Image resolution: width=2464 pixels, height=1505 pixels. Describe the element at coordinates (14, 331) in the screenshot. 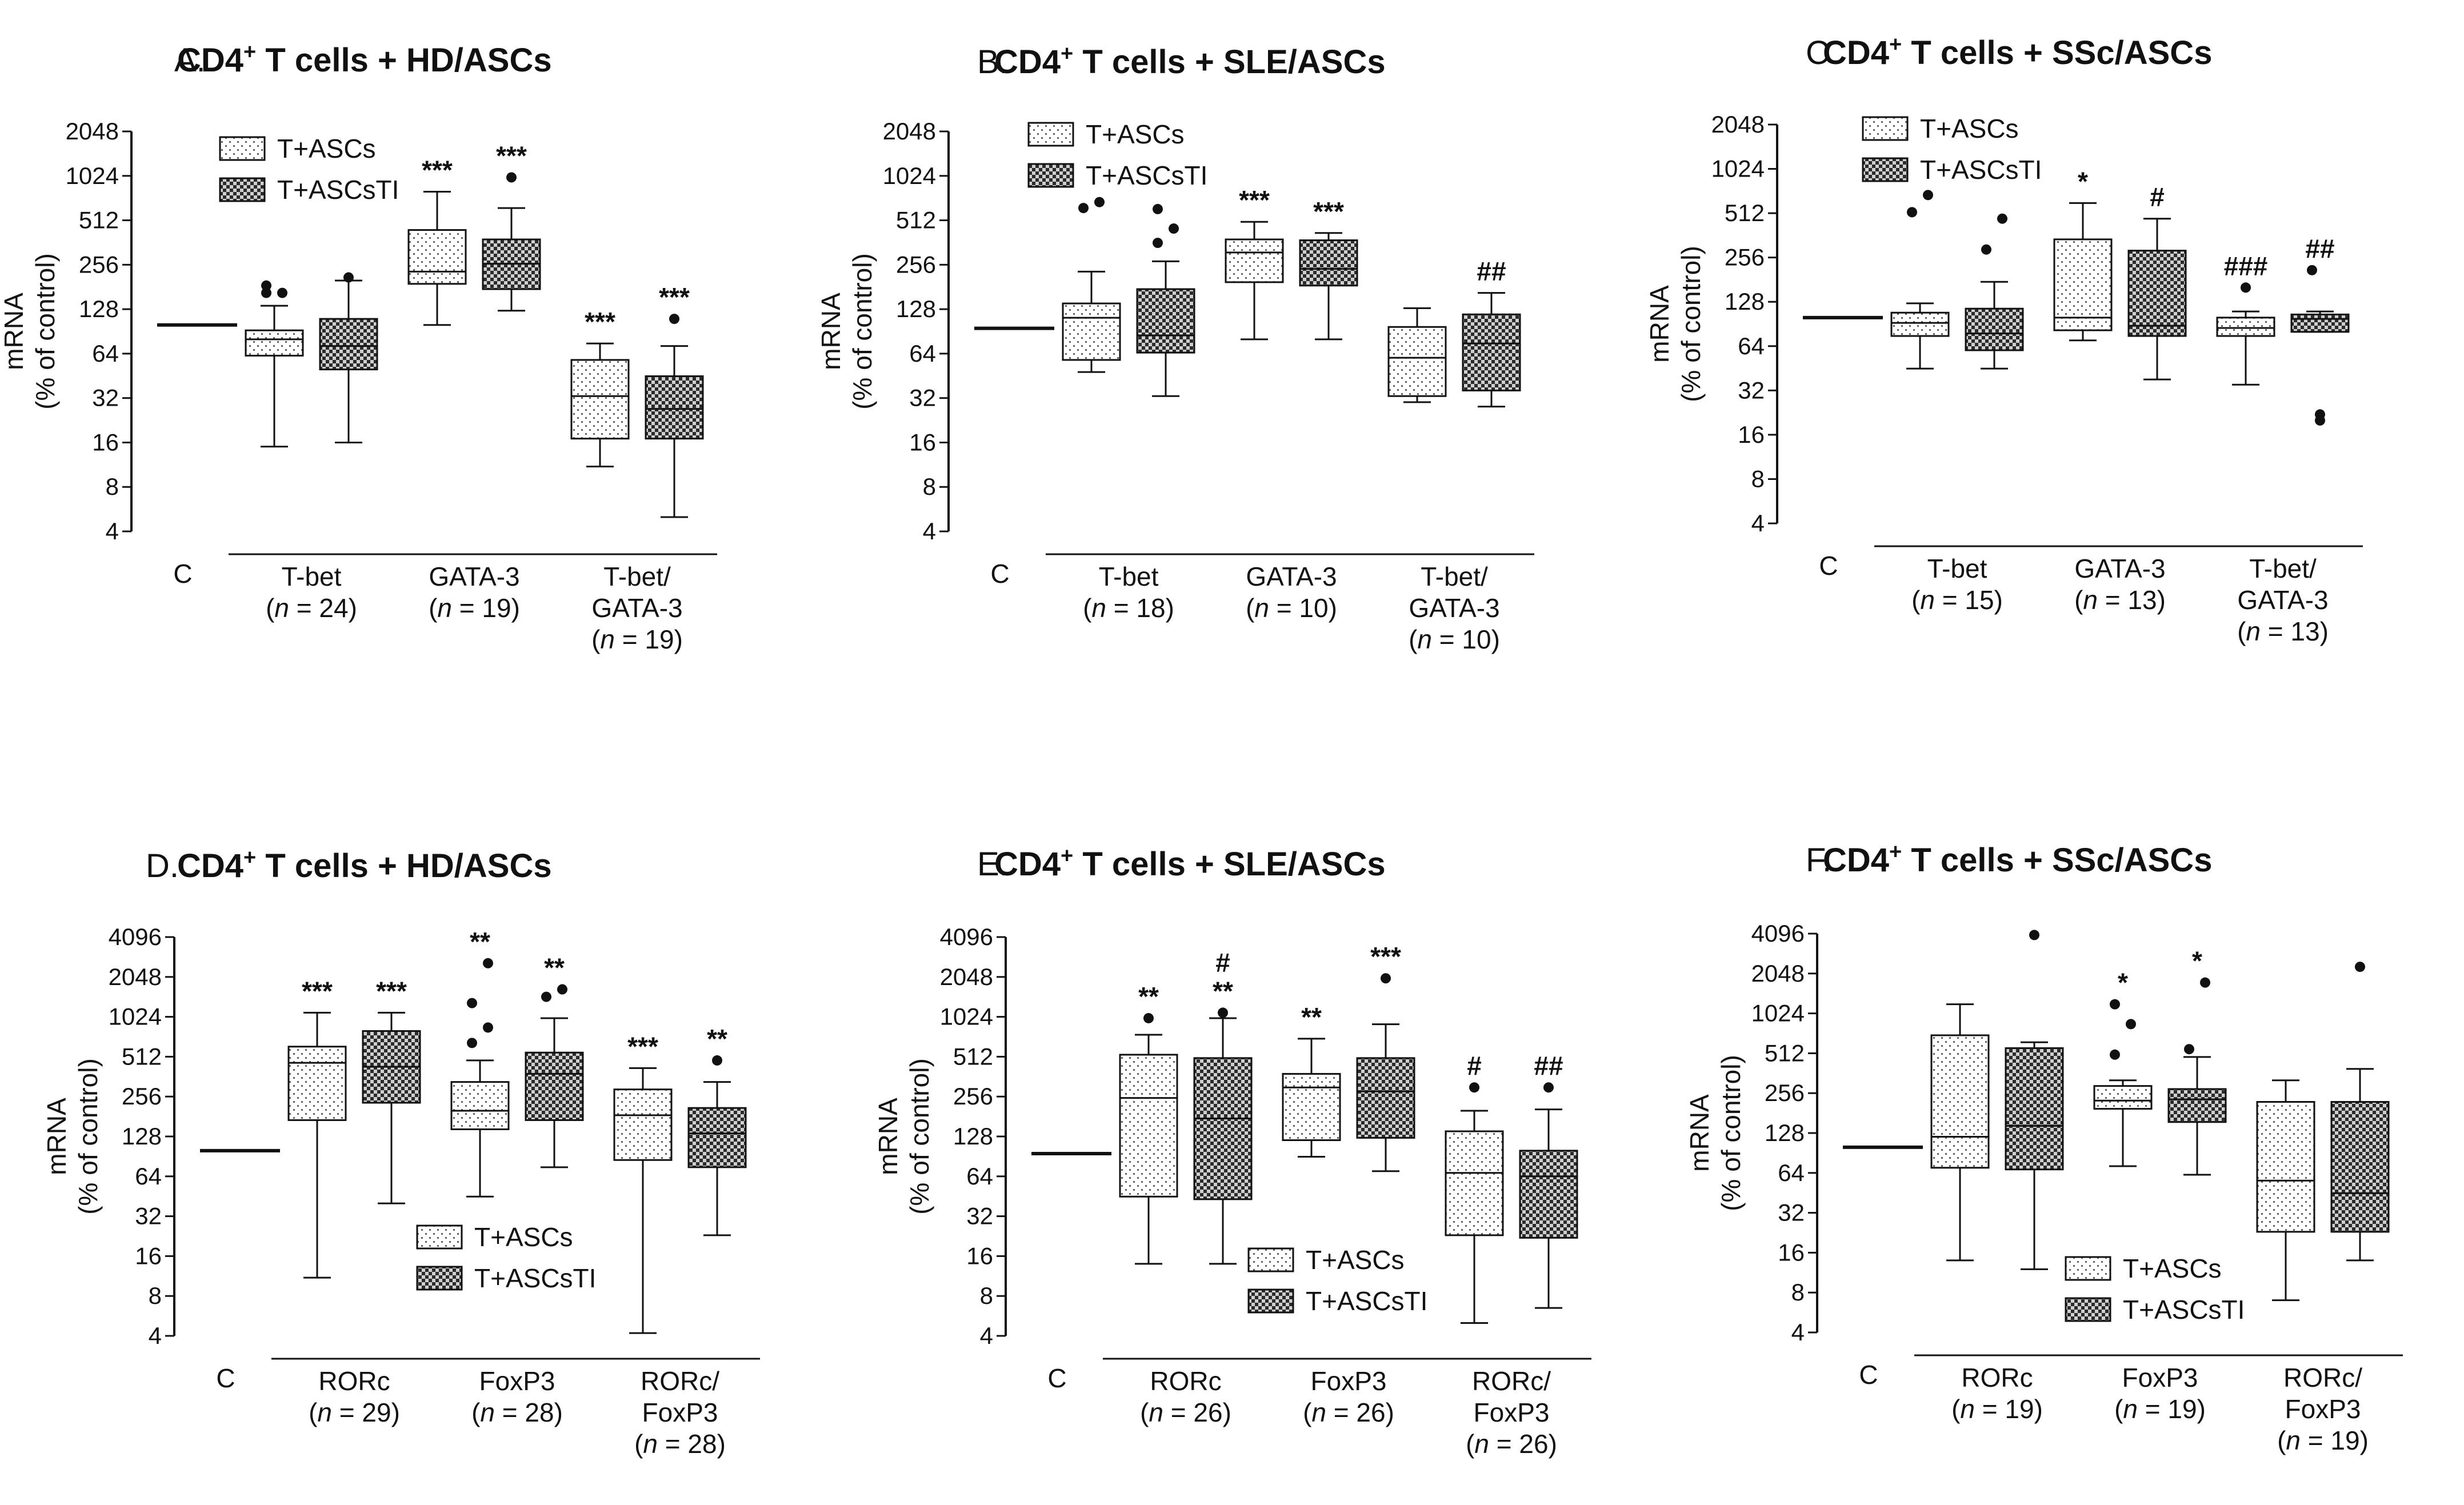

I see `y-label-line-1: mRNA` at that location.